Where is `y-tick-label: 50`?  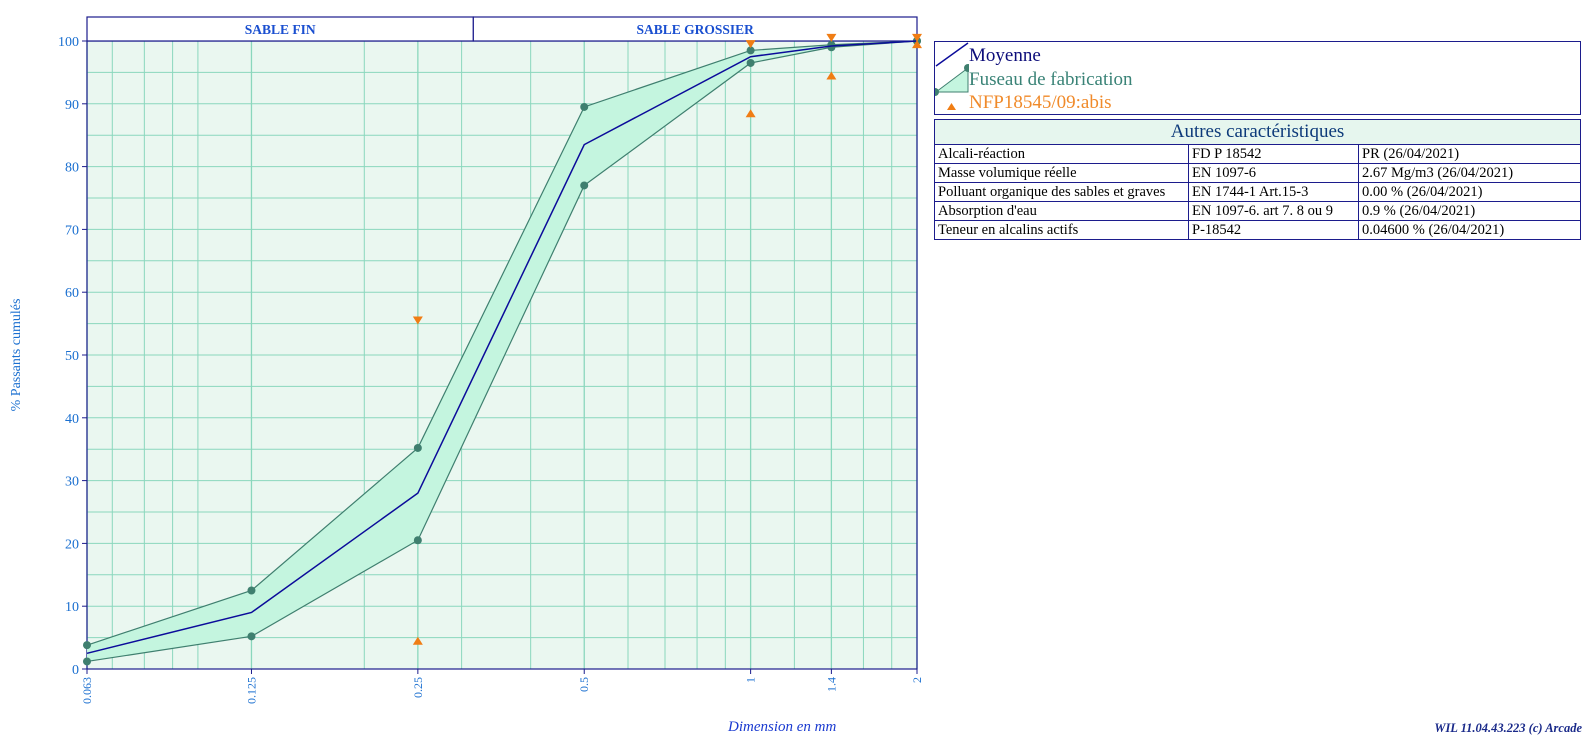
y-tick-label: 50 is located at coordinates (72, 356).